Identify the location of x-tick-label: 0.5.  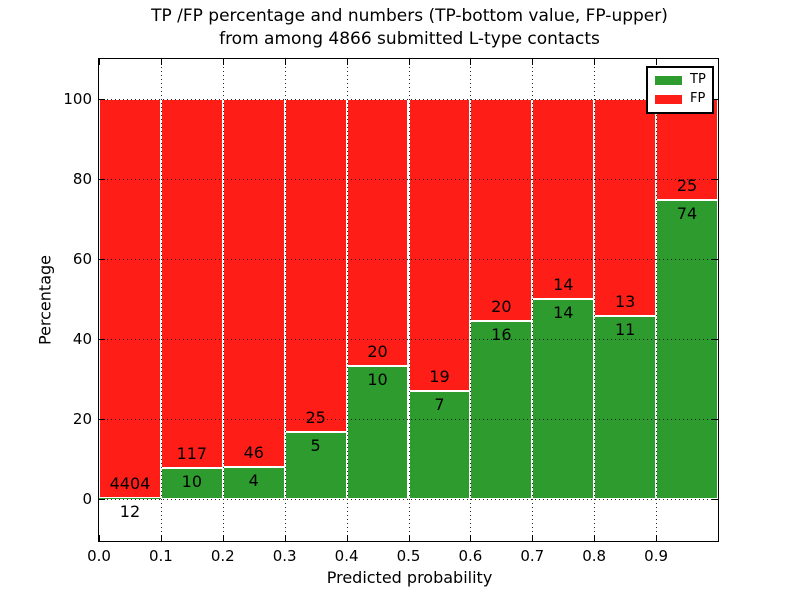
(408, 556).